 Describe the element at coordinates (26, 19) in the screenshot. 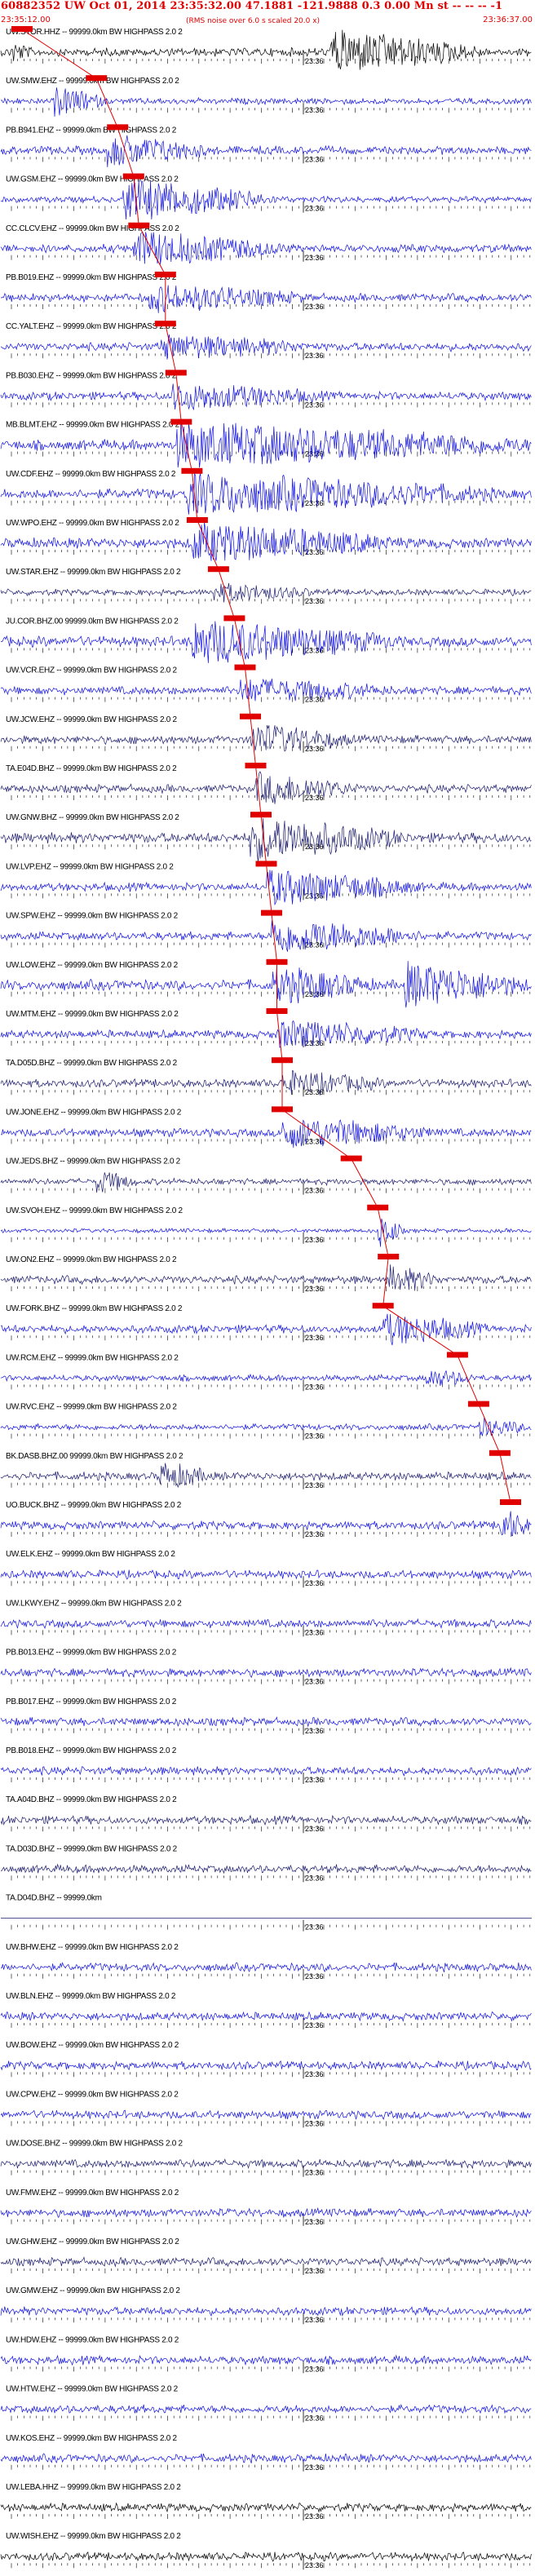

I see `start-time-label: 23:35:12.00` at that location.